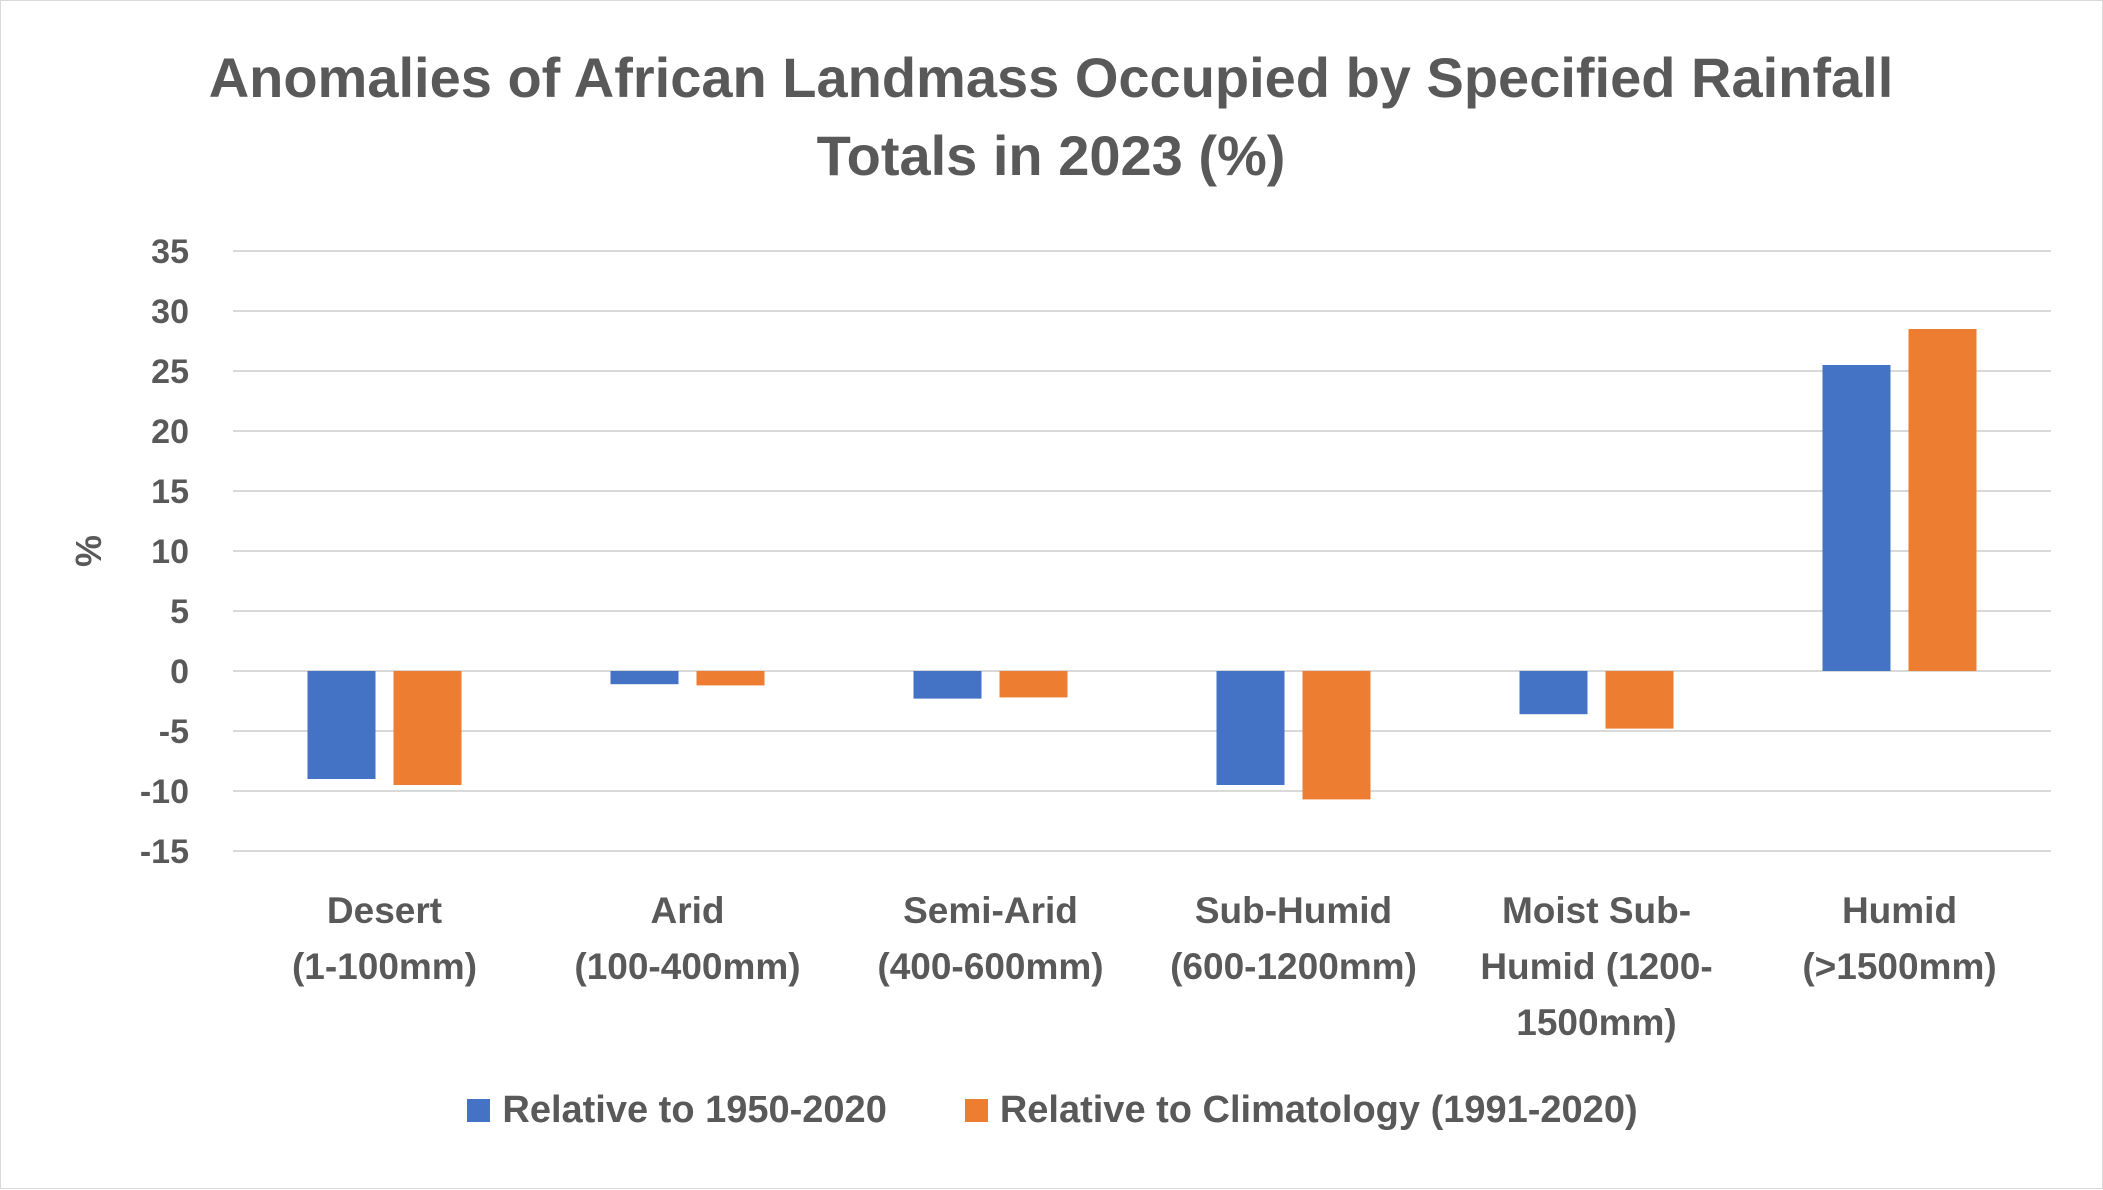 The width and height of the screenshot is (2103, 1190). I want to click on legend-label-series-1: Relative to 1950-2020, so click(694, 1110).